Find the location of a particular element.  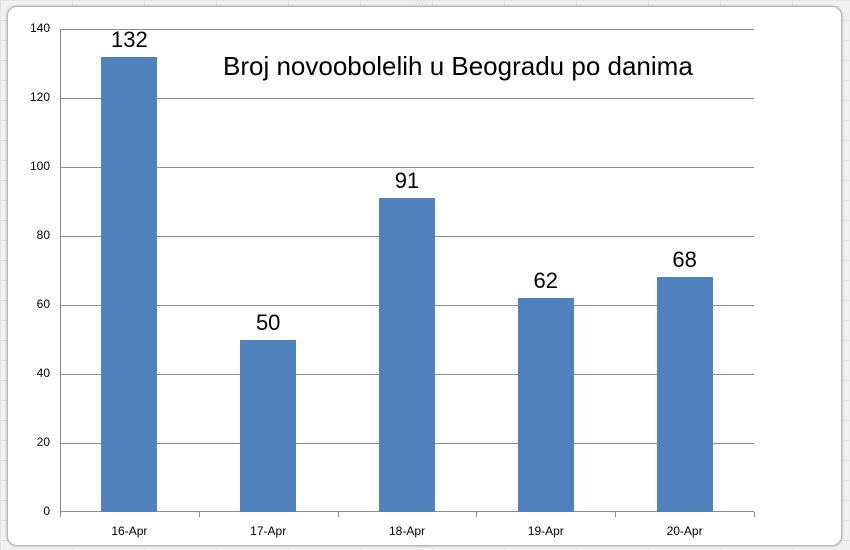

y-tick-label: 100 is located at coordinates (39, 166).